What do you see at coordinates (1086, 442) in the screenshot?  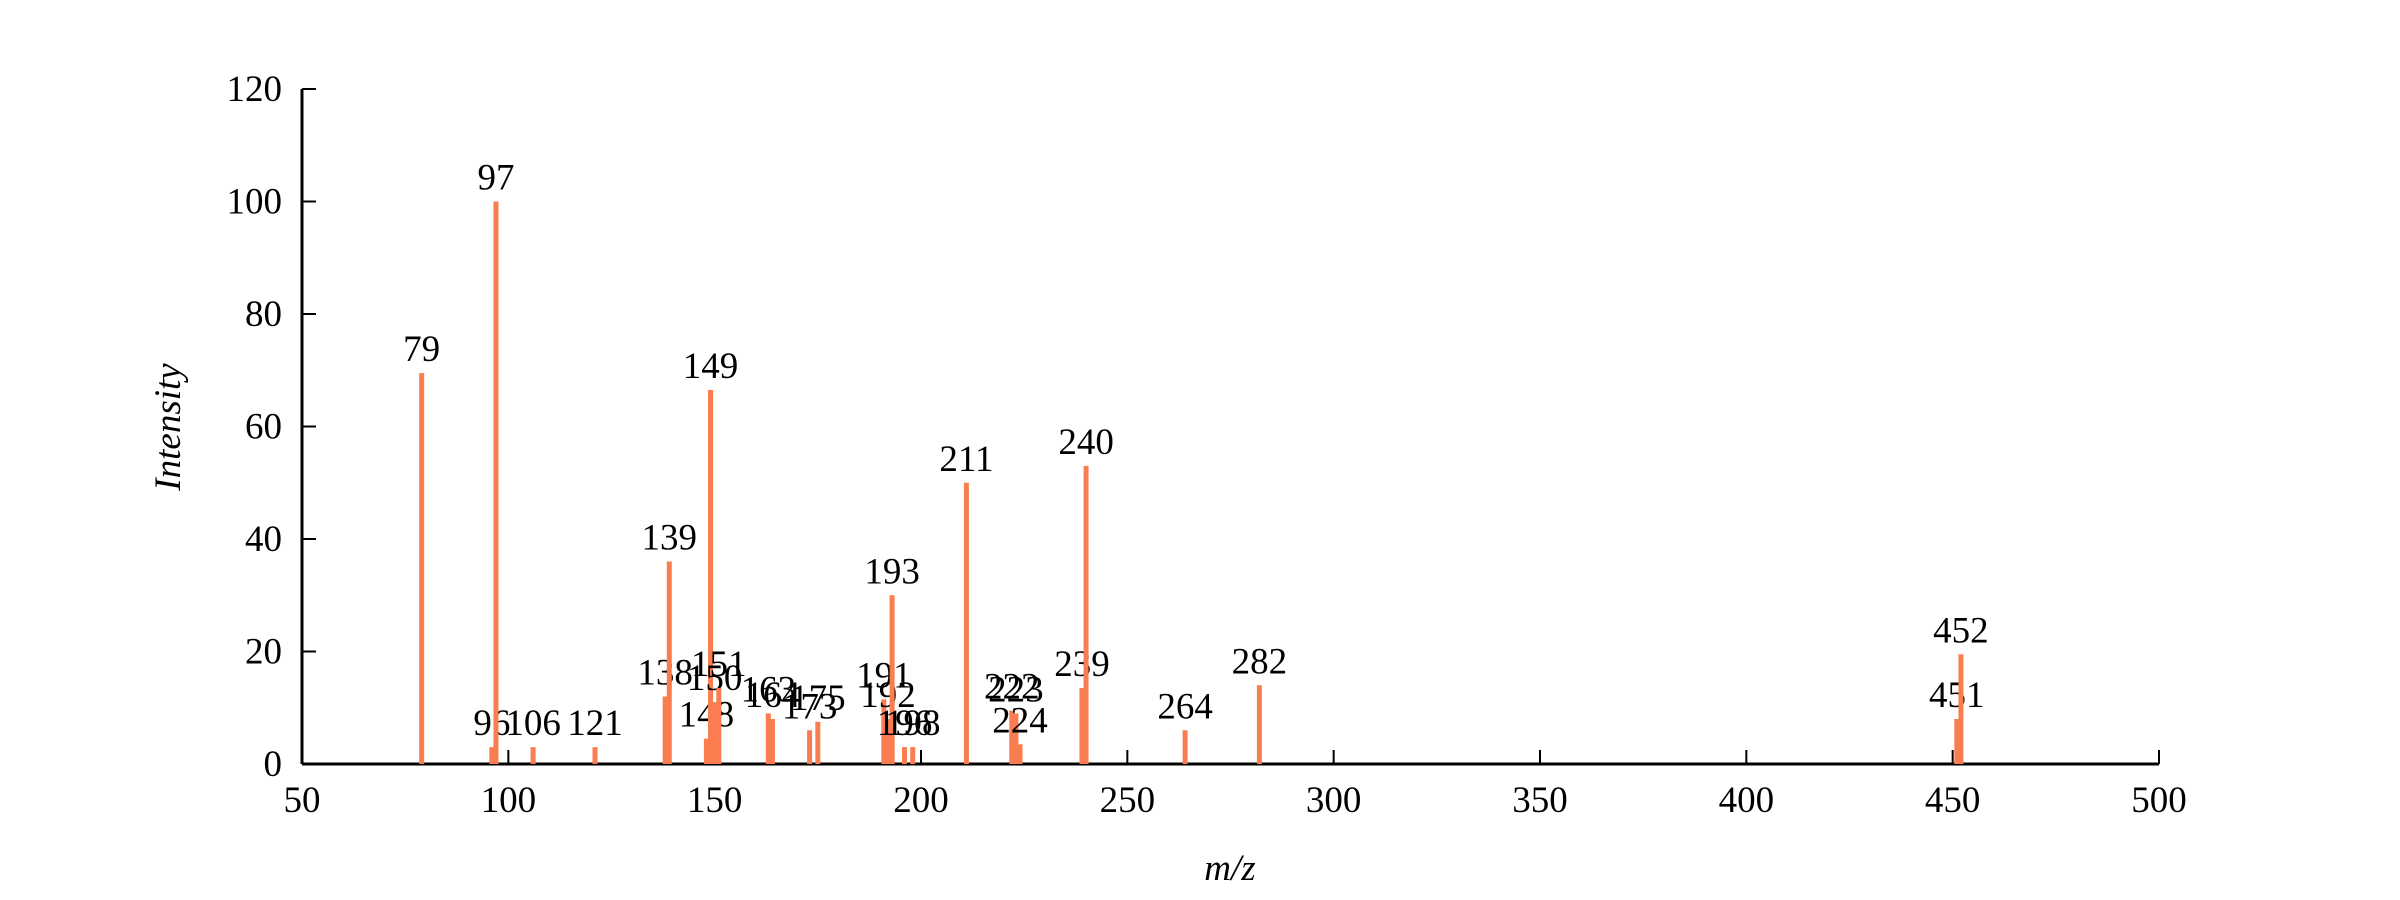 I see `peak-label: 240` at bounding box center [1086, 442].